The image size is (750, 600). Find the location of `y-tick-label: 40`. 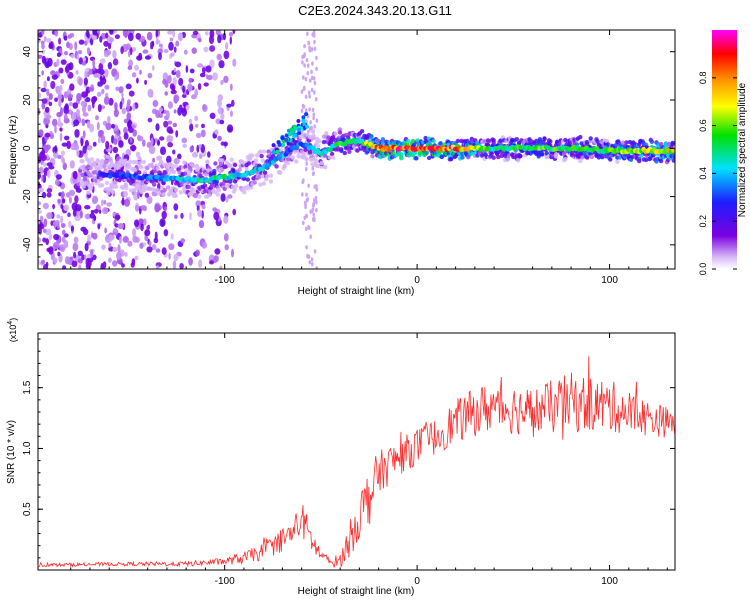

y-tick-label: 40 is located at coordinates (27, 52).